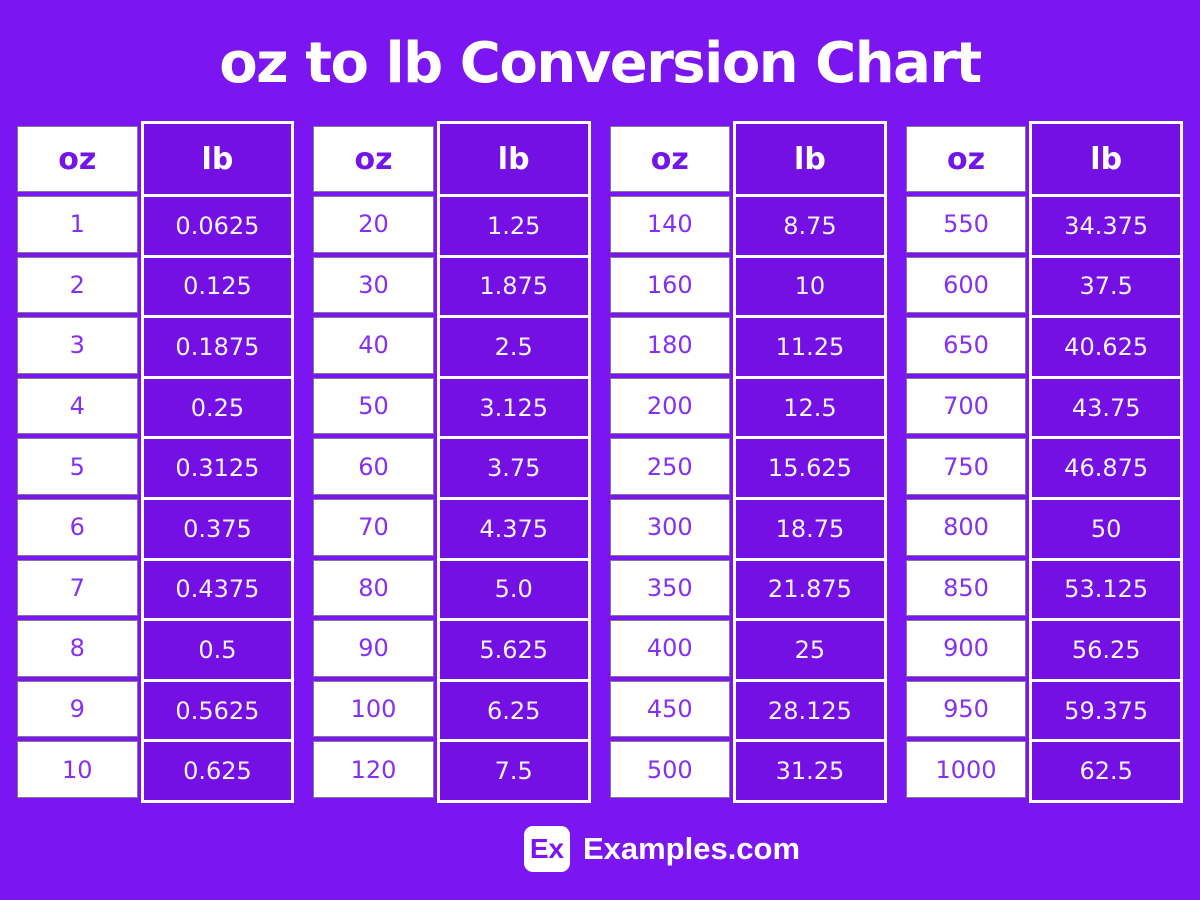 The width and height of the screenshot is (1200, 900). I want to click on lb-value-cell: 10, so click(810, 286).